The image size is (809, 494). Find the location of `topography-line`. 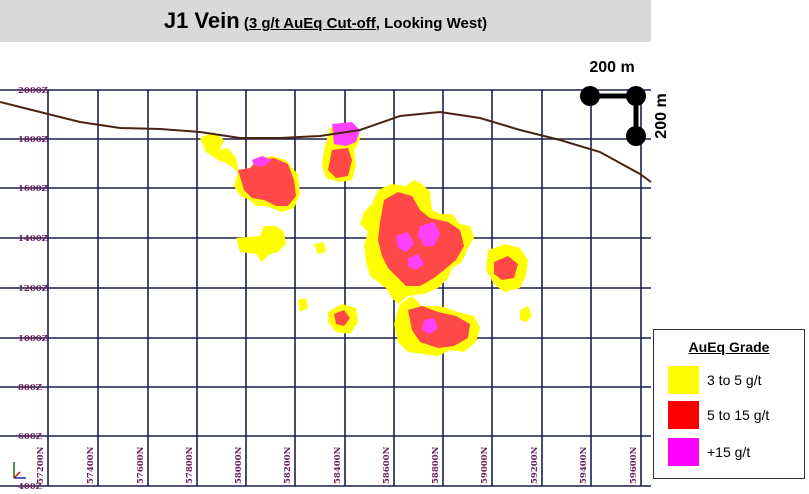

topography-line is located at coordinates (326, 142).